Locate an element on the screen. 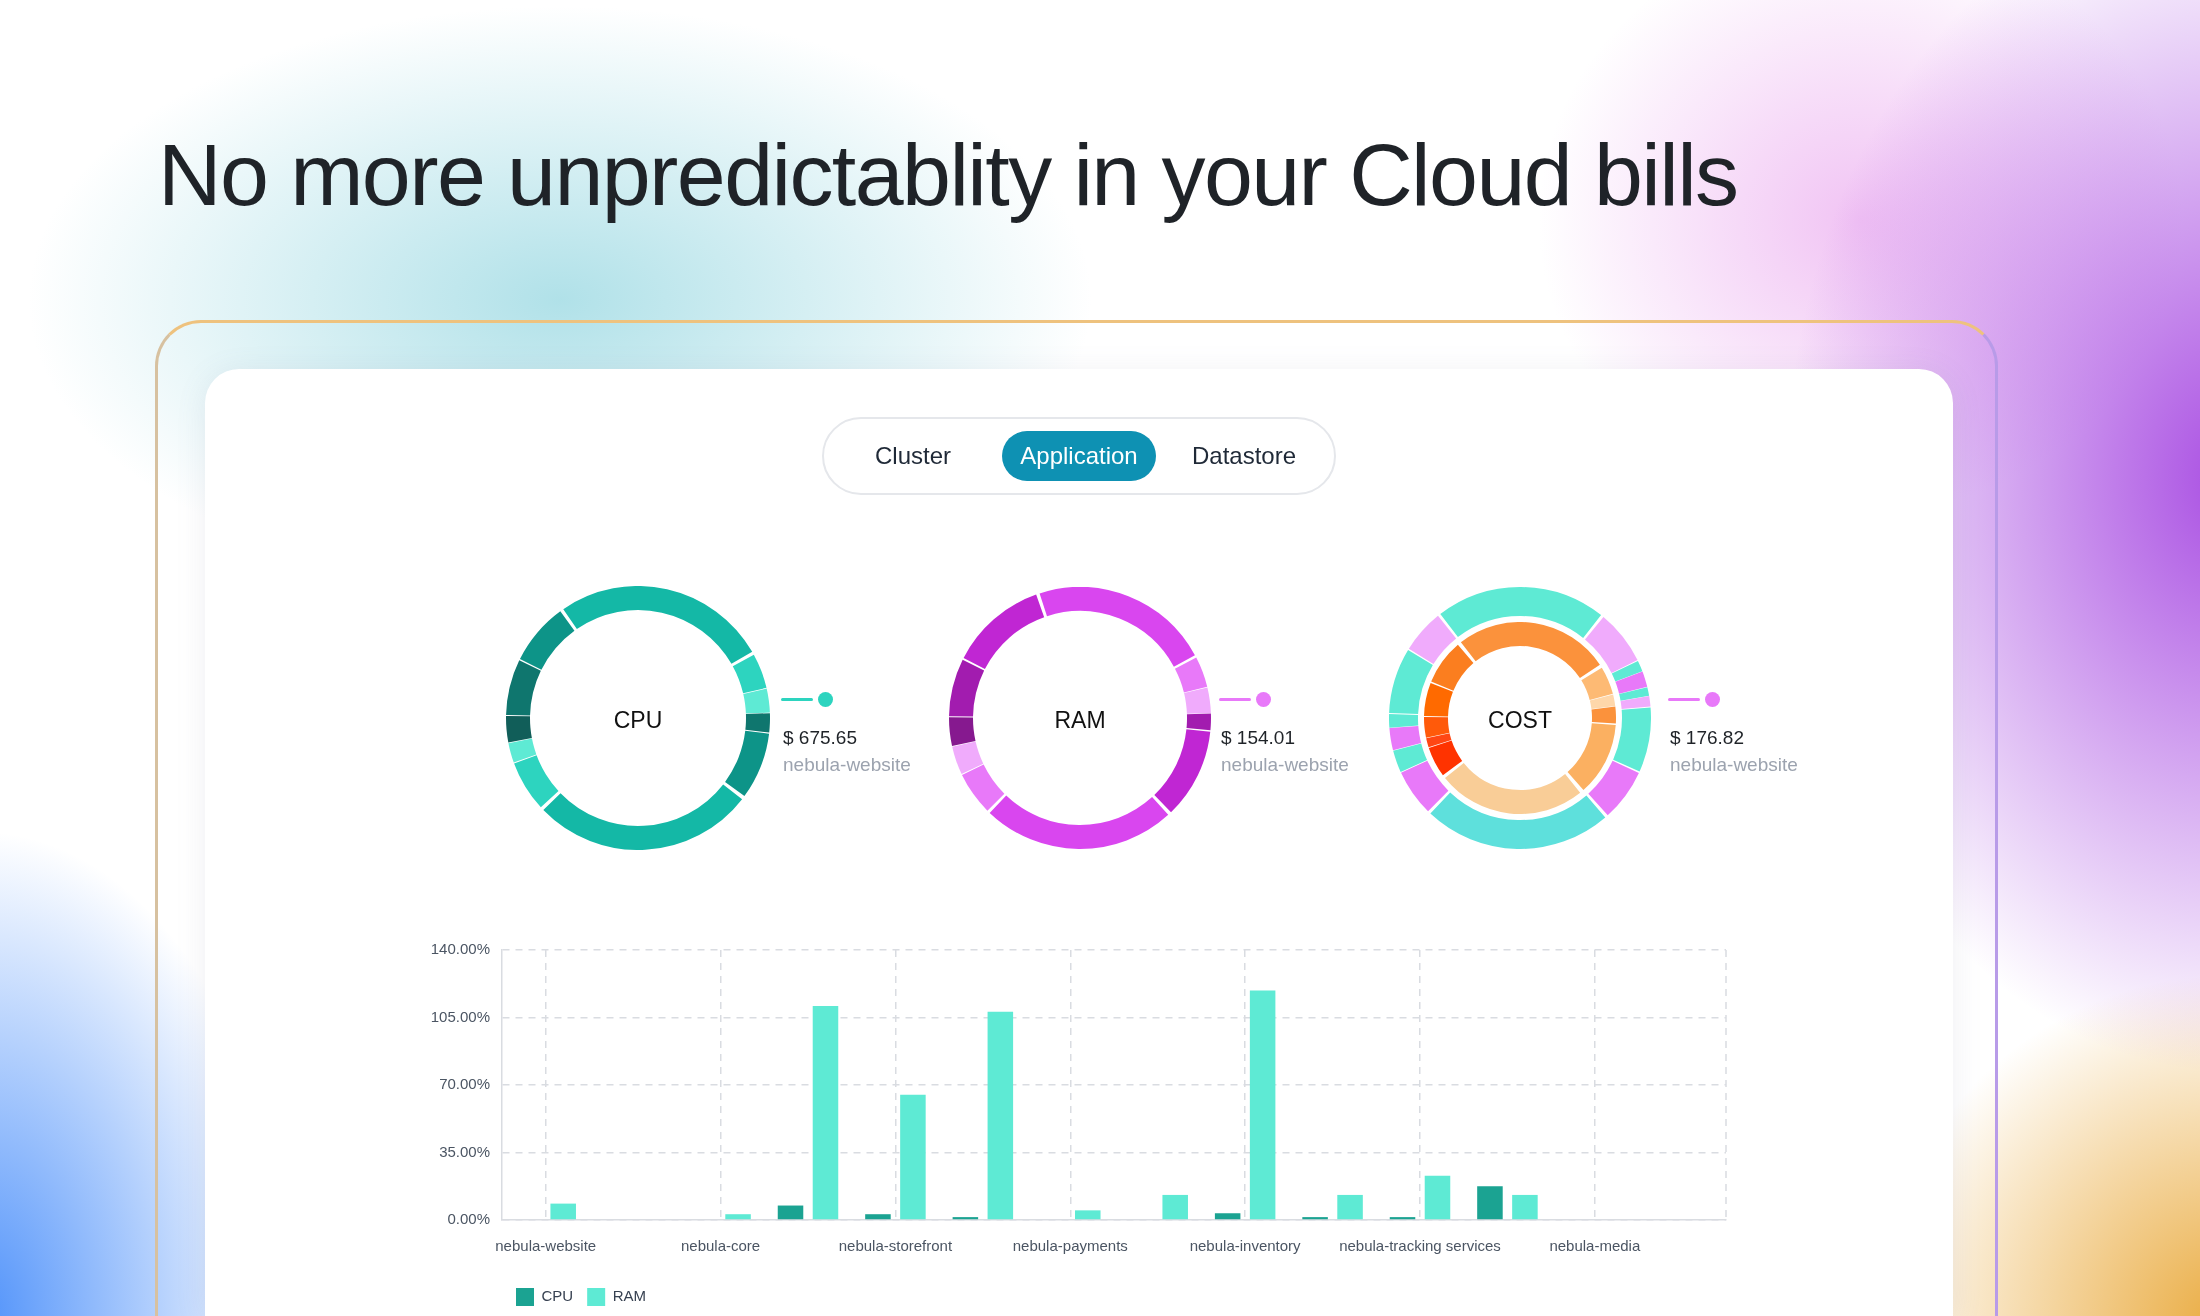 Image resolution: width=2200 pixels, height=1316 pixels. x-tick-label: nebula-media is located at coordinates (1595, 1246).